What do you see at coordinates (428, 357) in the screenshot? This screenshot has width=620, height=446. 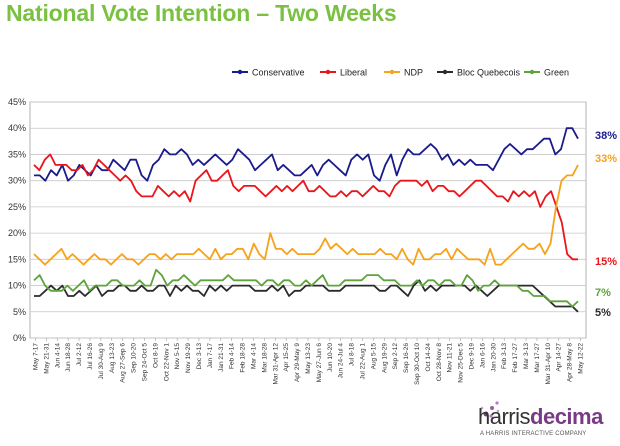 I see `x-tick-label: Oct 14-24` at bounding box center [428, 357].